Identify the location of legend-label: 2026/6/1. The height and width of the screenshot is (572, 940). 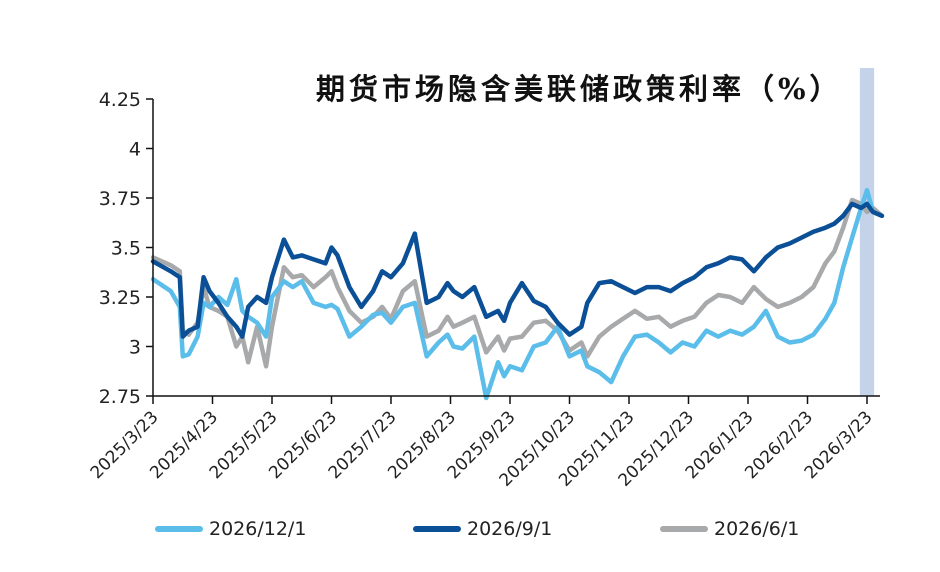
(757, 529).